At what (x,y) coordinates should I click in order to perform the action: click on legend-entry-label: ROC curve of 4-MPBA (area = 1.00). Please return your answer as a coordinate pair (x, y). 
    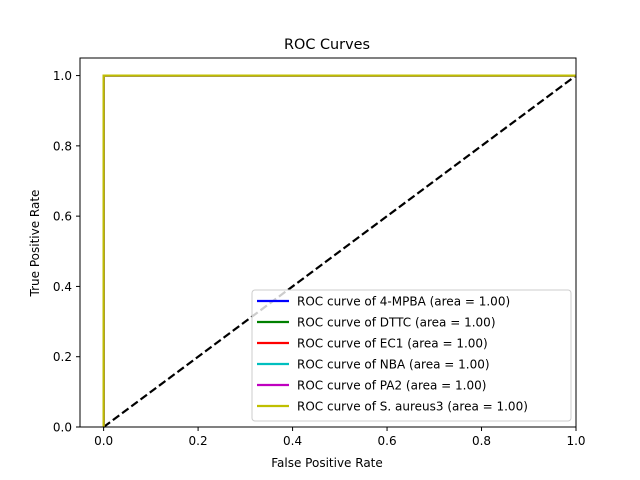
    Looking at the image, I should click on (403, 302).